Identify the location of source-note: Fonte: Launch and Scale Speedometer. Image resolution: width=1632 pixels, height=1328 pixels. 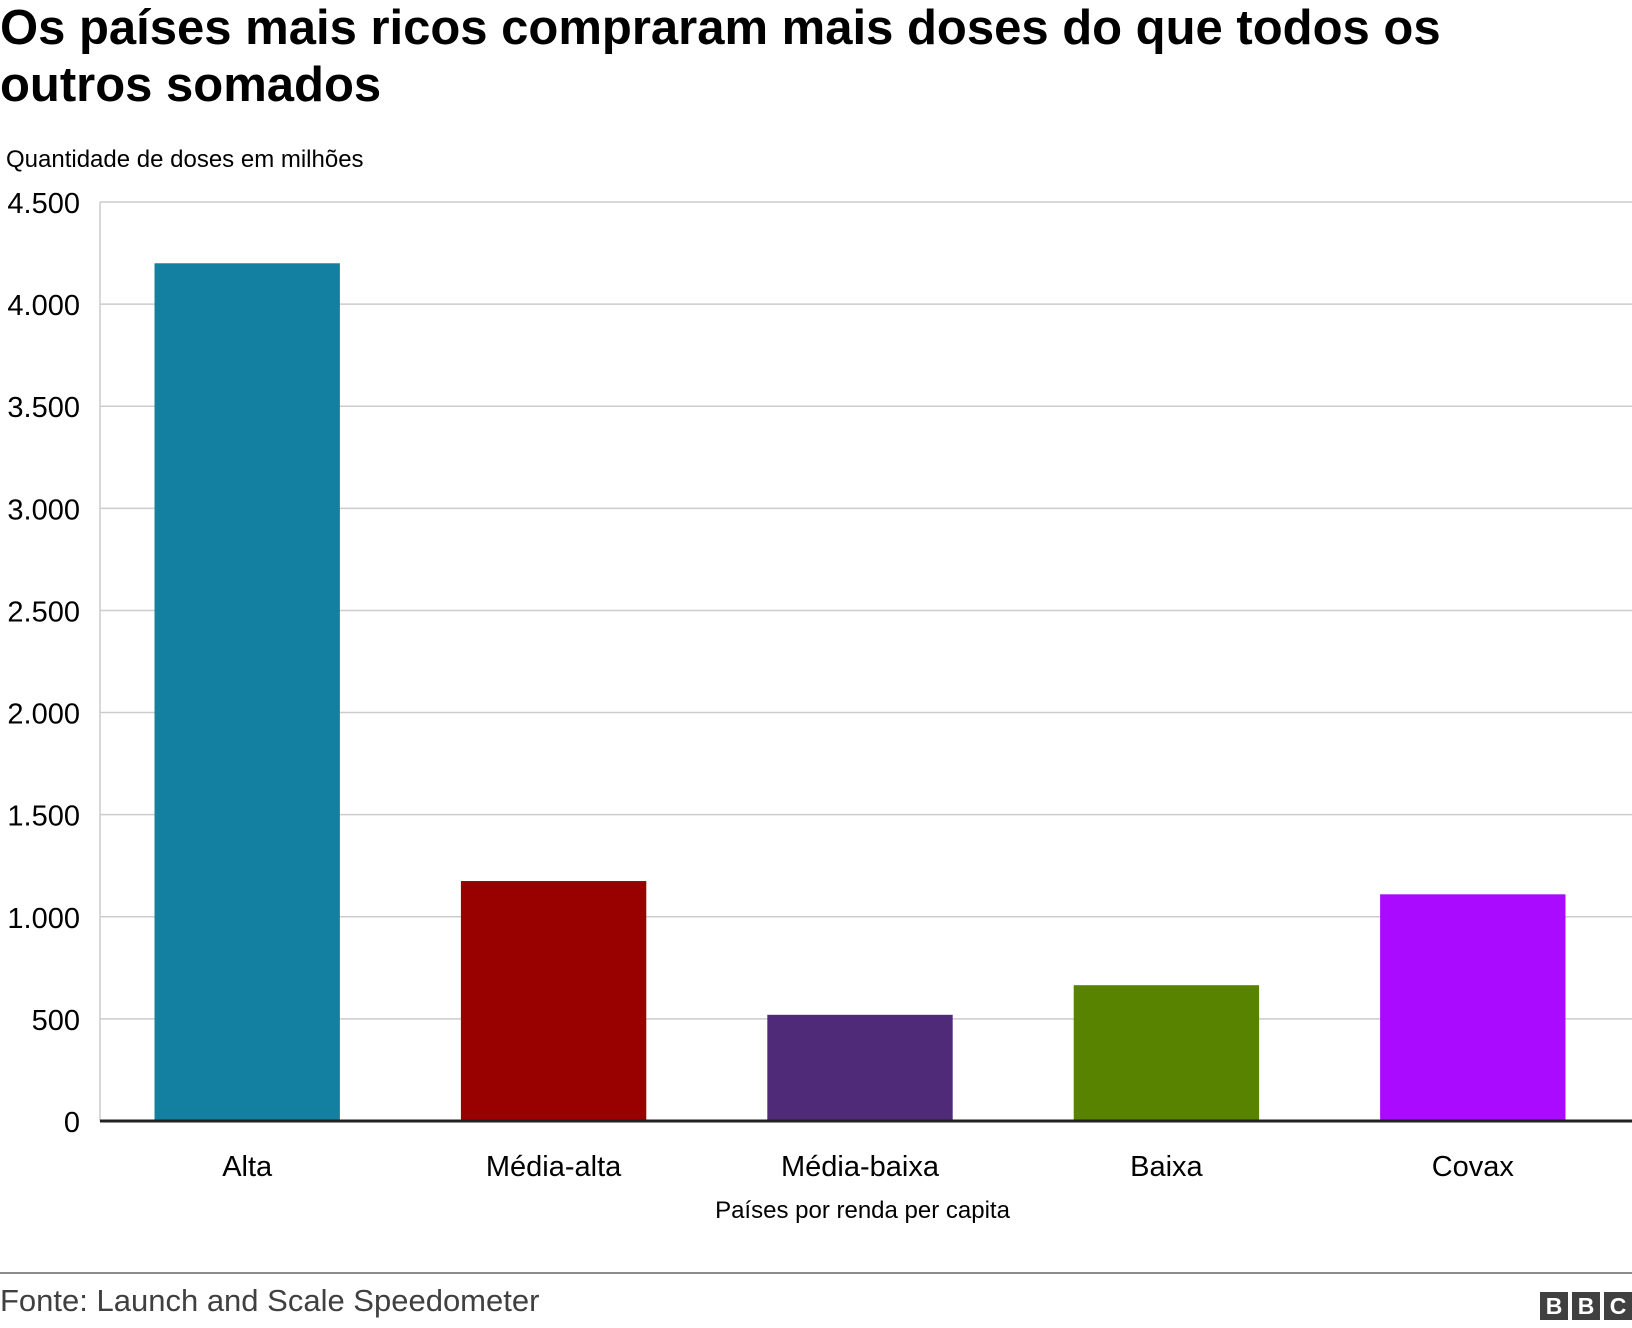
(270, 1300).